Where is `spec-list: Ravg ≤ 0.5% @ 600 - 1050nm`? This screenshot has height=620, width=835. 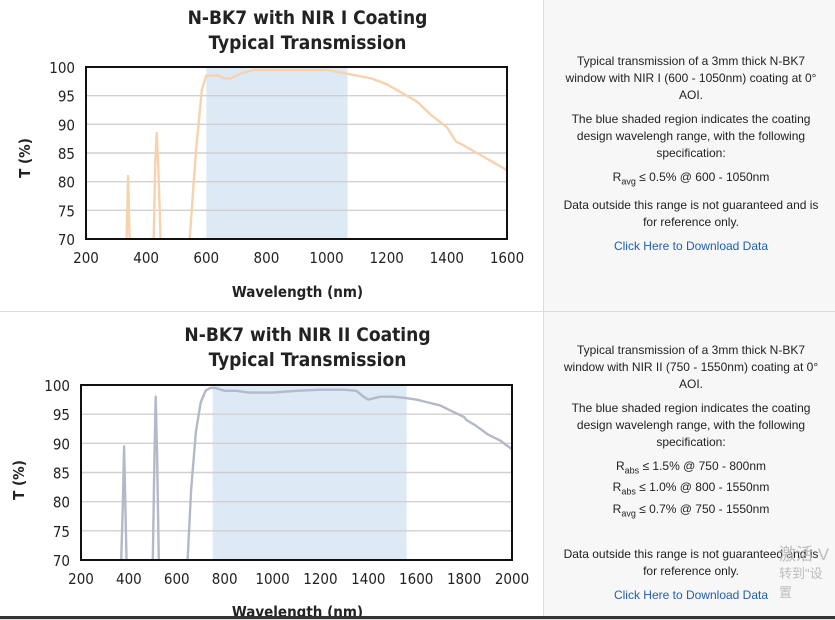 spec-list: Ravg ≤ 0.5% @ 600 - 1050nm is located at coordinates (691, 179).